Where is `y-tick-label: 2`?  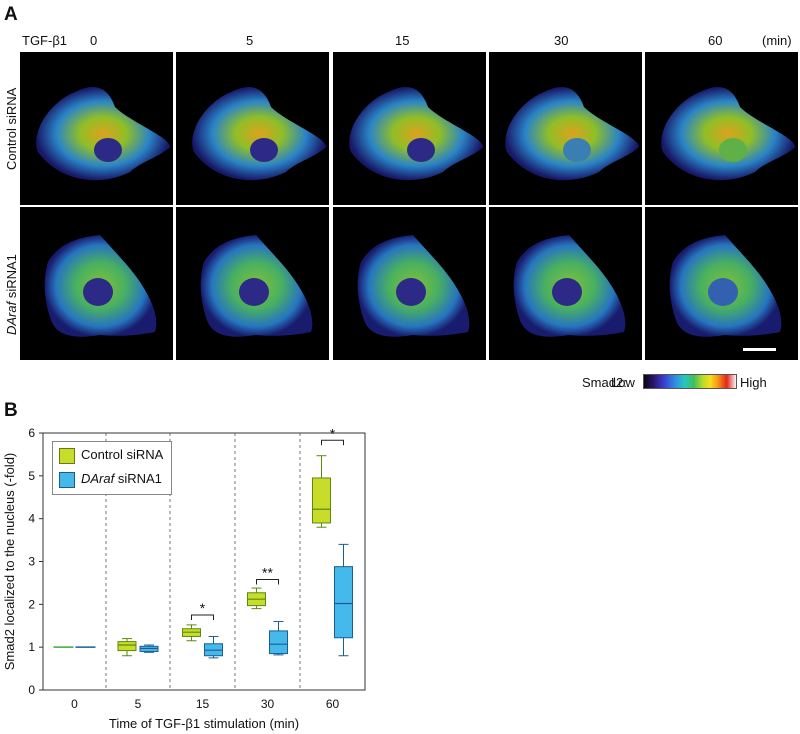 y-tick-label: 2 is located at coordinates (31, 604).